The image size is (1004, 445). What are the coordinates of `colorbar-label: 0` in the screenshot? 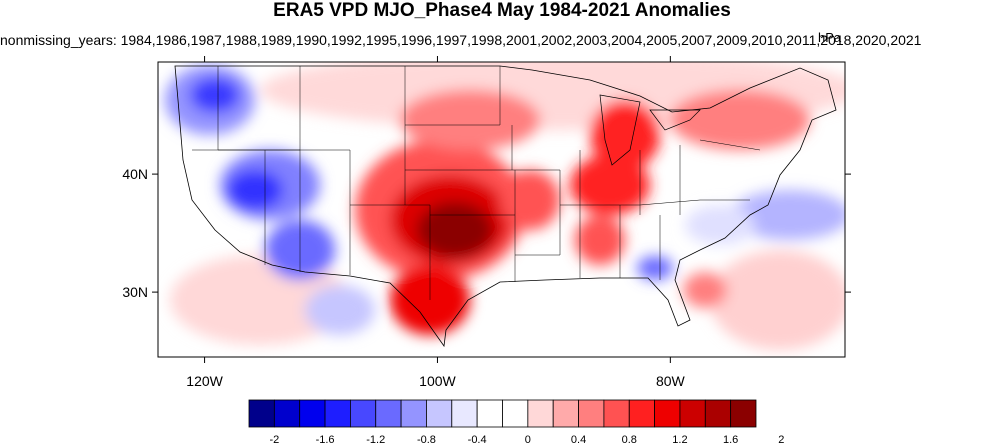 It's located at (528, 439).